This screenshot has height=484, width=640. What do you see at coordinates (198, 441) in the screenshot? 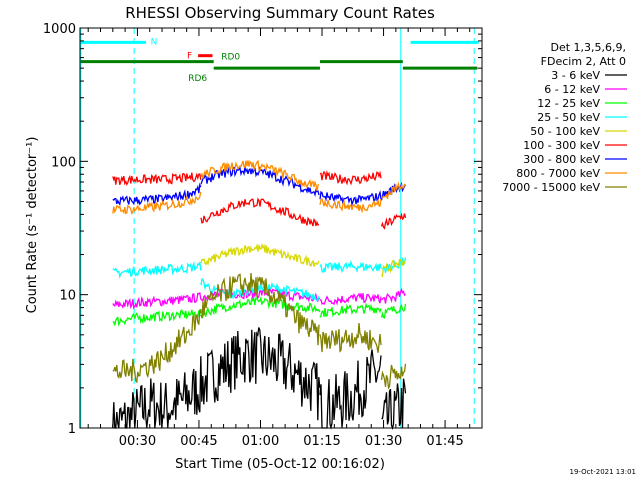
I see `x-tick-label: 00:45` at bounding box center [198, 441].